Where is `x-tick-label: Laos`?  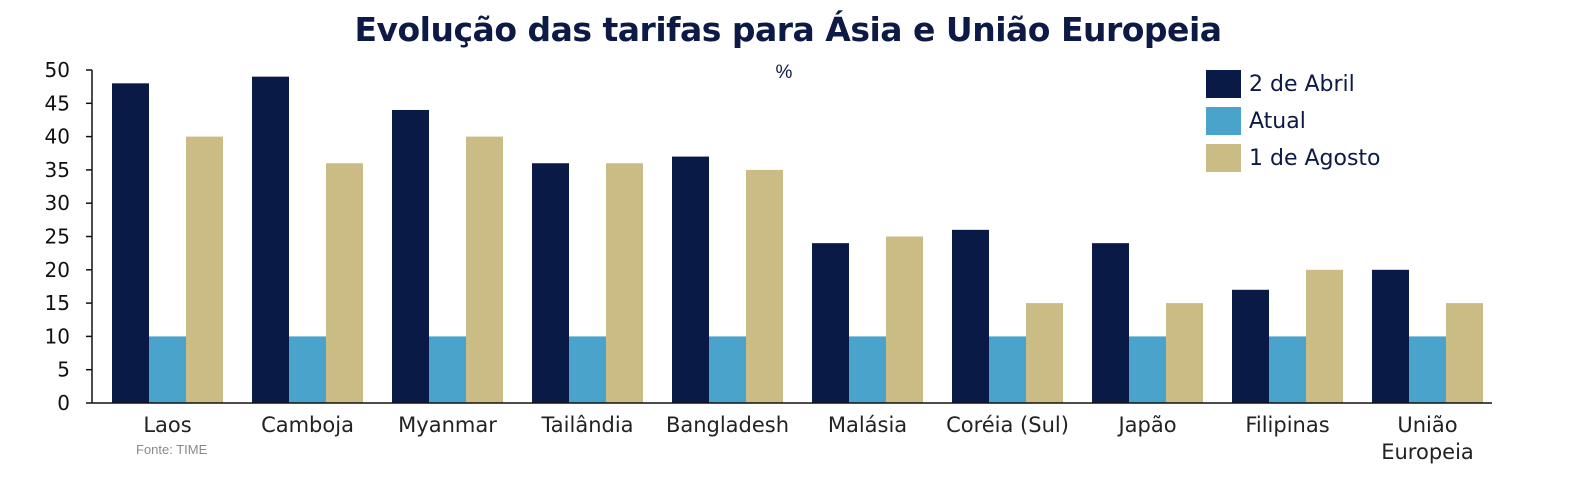 x-tick-label: Laos is located at coordinates (167, 425).